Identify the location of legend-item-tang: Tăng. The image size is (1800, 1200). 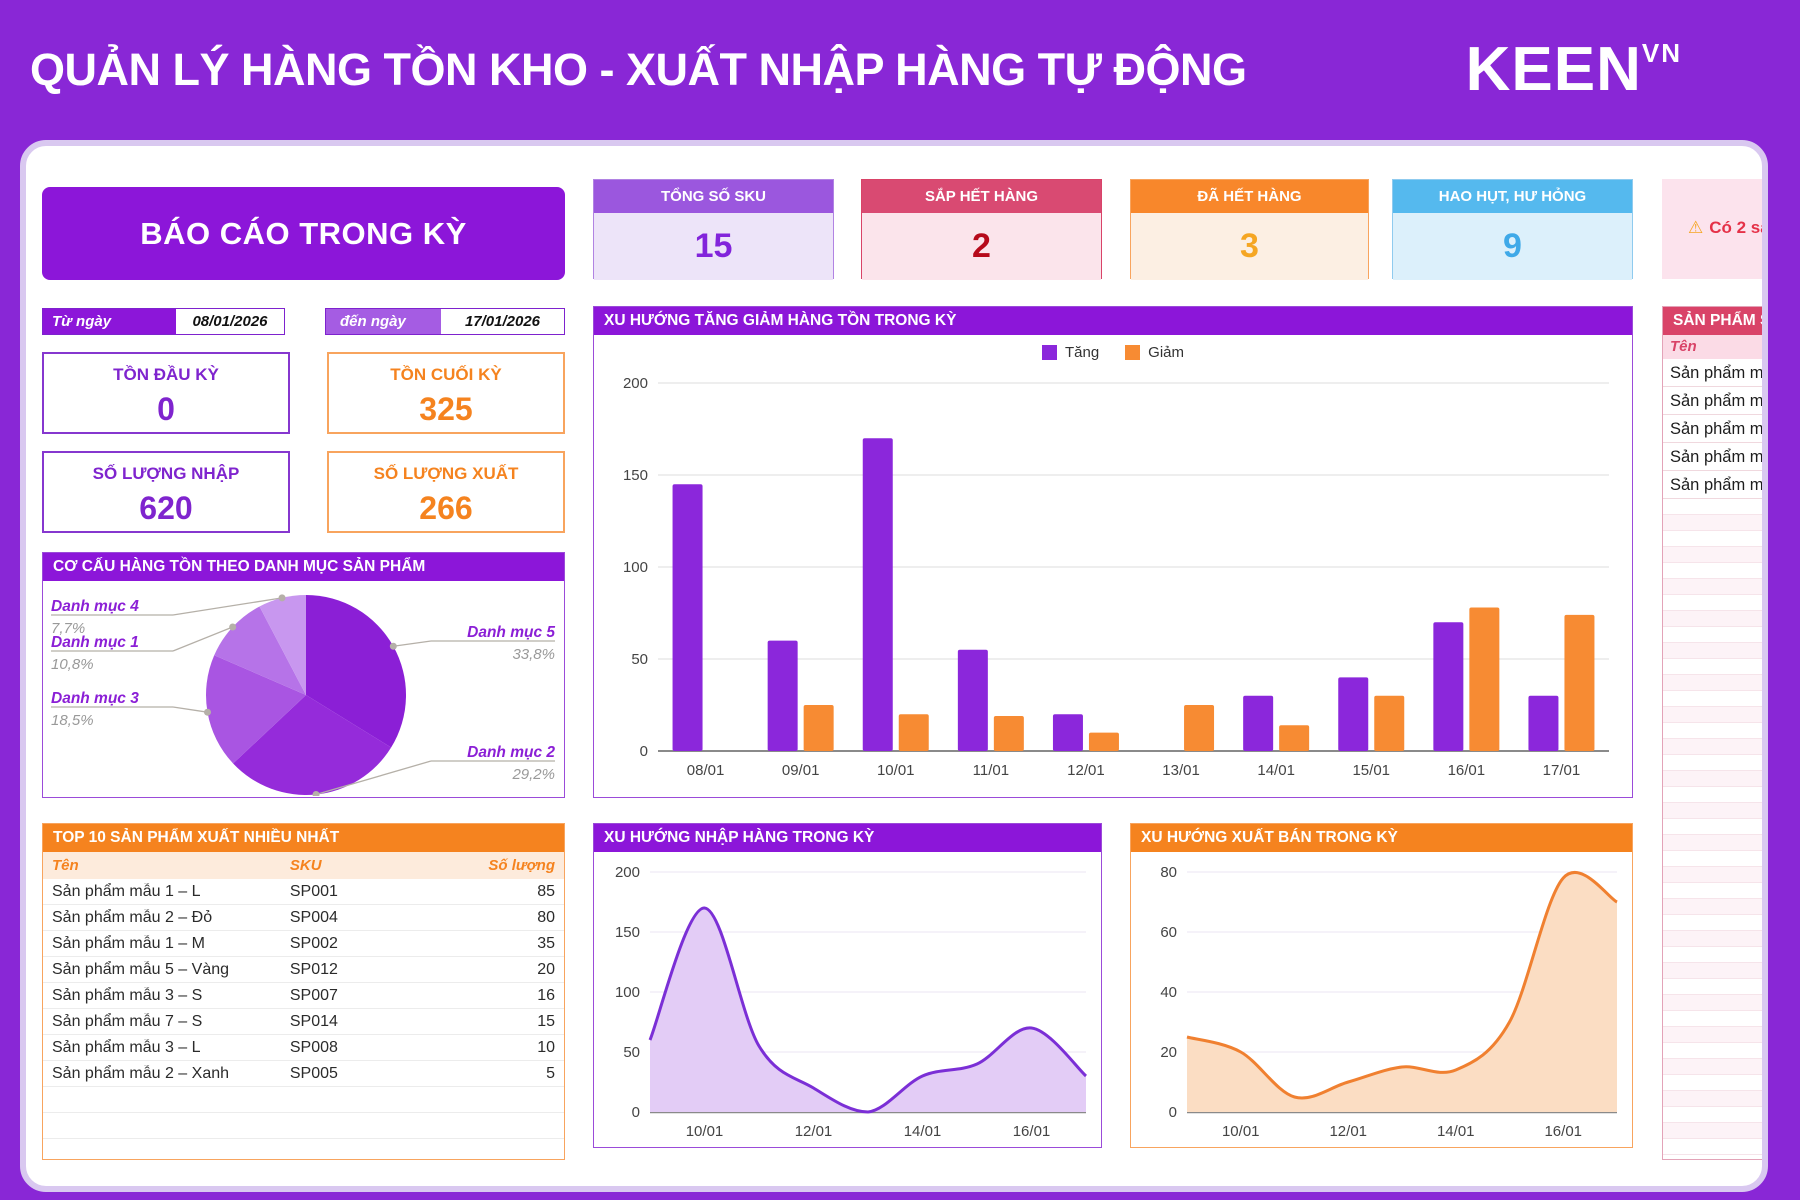
(1070, 352).